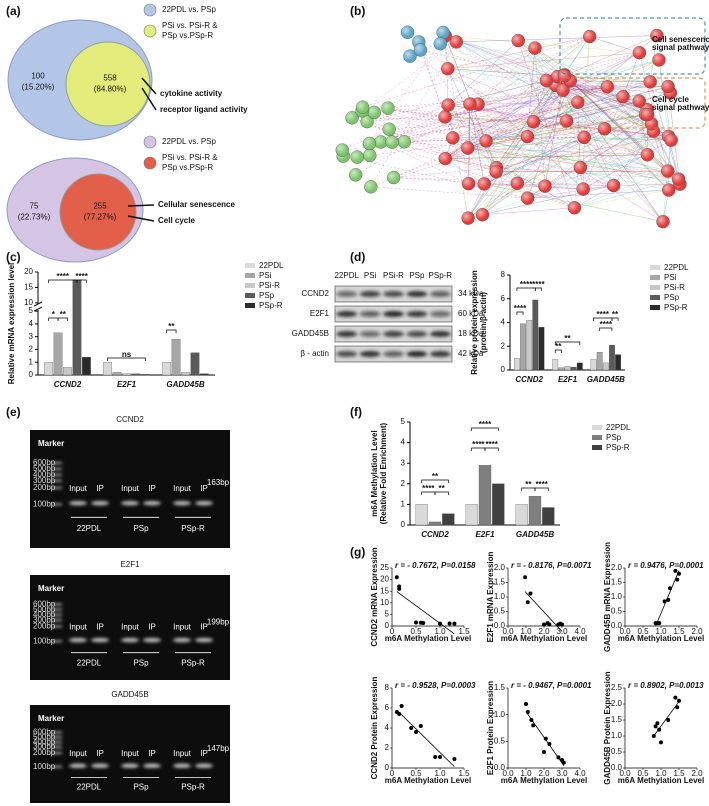  Describe the element at coordinates (44, 736) in the screenshot. I see `ladder-label: 500bp` at that location.